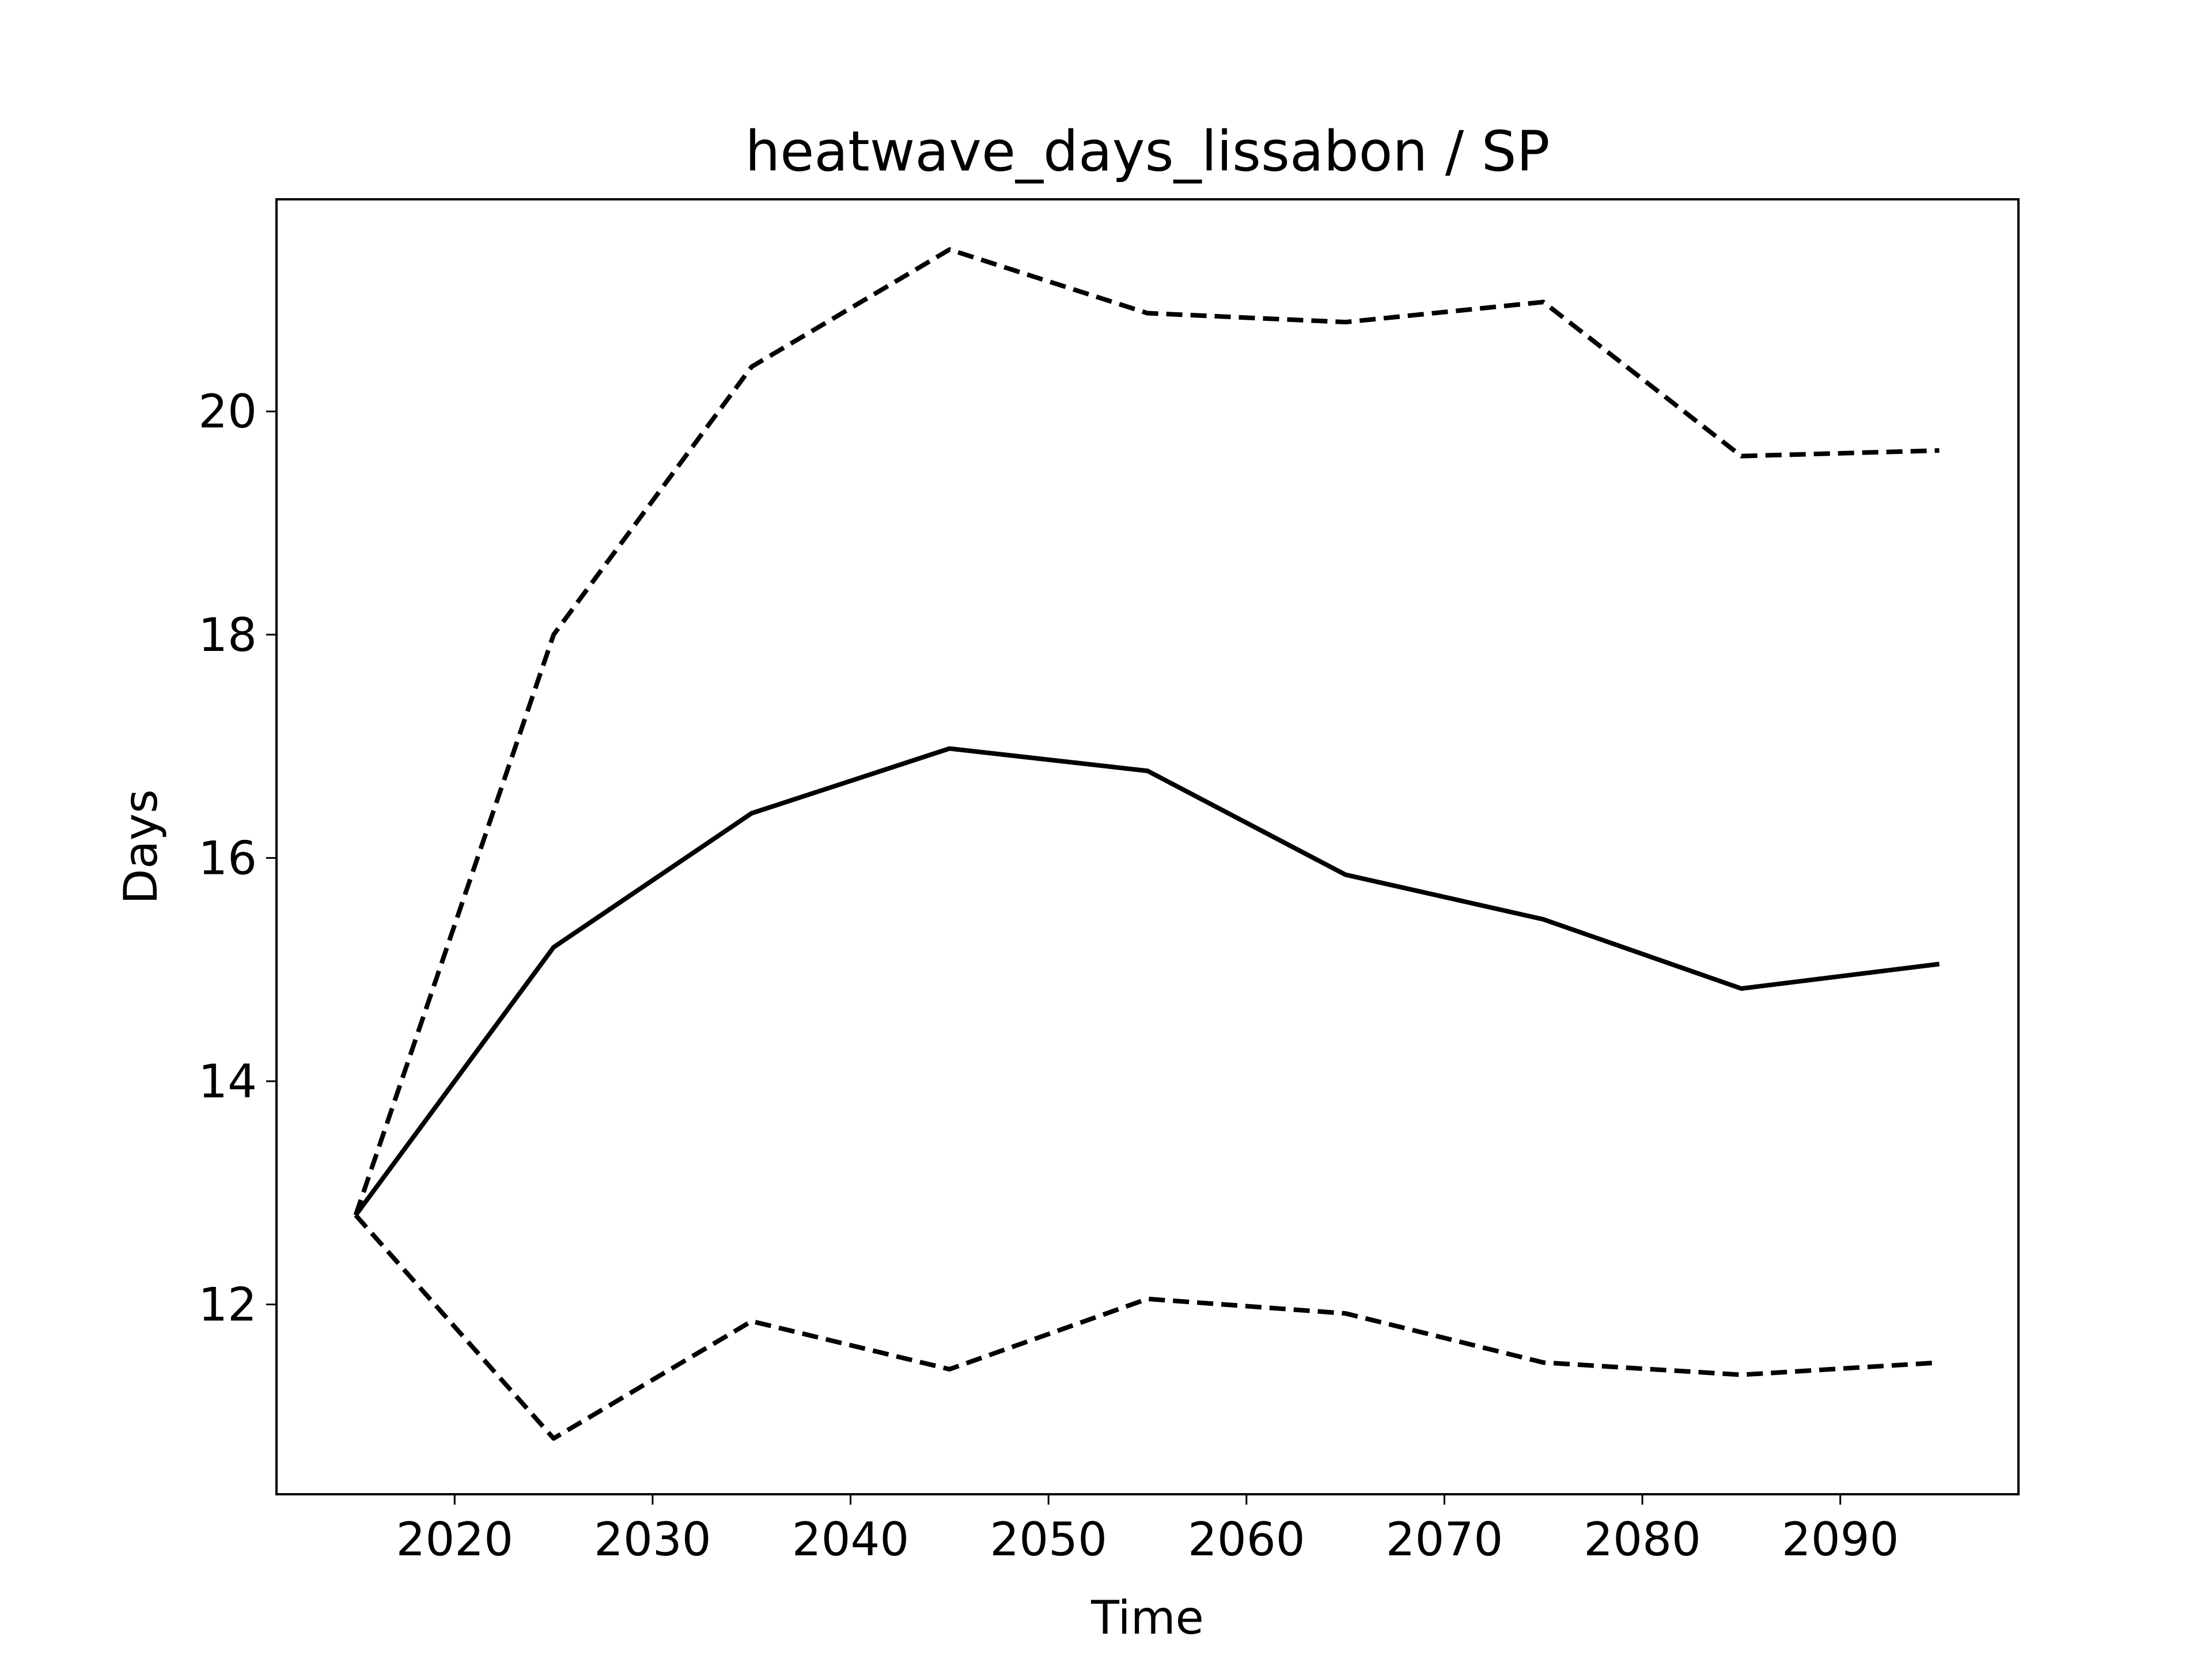  Describe the element at coordinates (227, 1081) in the screenshot. I see `y-tick-label: 14` at that location.